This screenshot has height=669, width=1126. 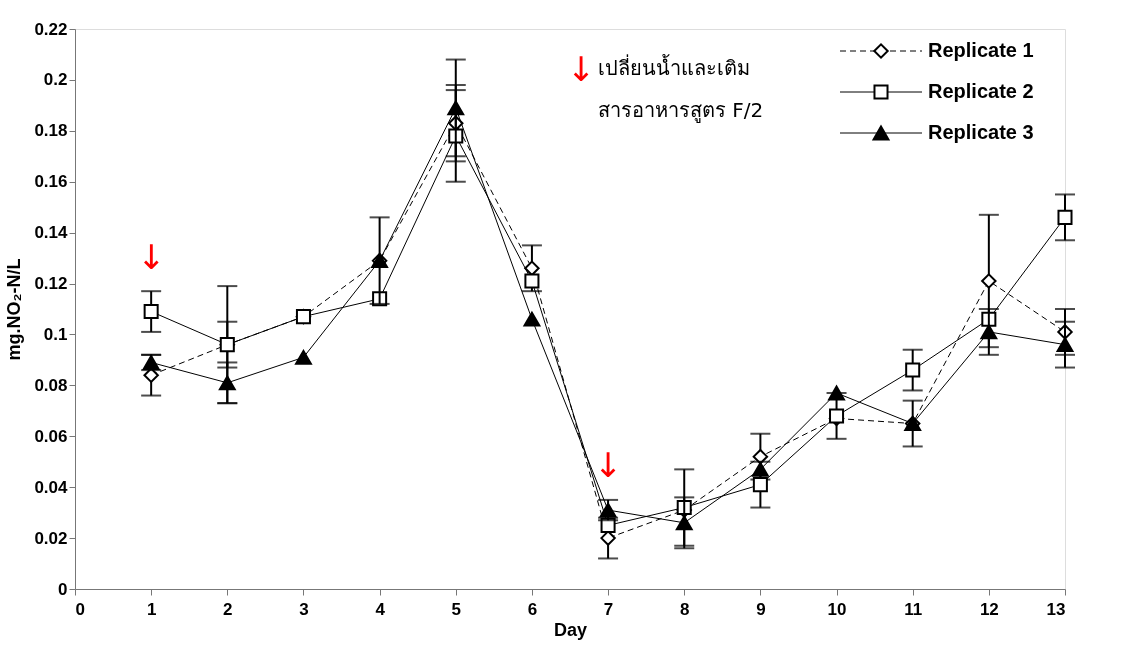 What do you see at coordinates (674, 67) in the screenshot?
I see `annotation: เปลี่ยนน้ำและเติม` at bounding box center [674, 67].